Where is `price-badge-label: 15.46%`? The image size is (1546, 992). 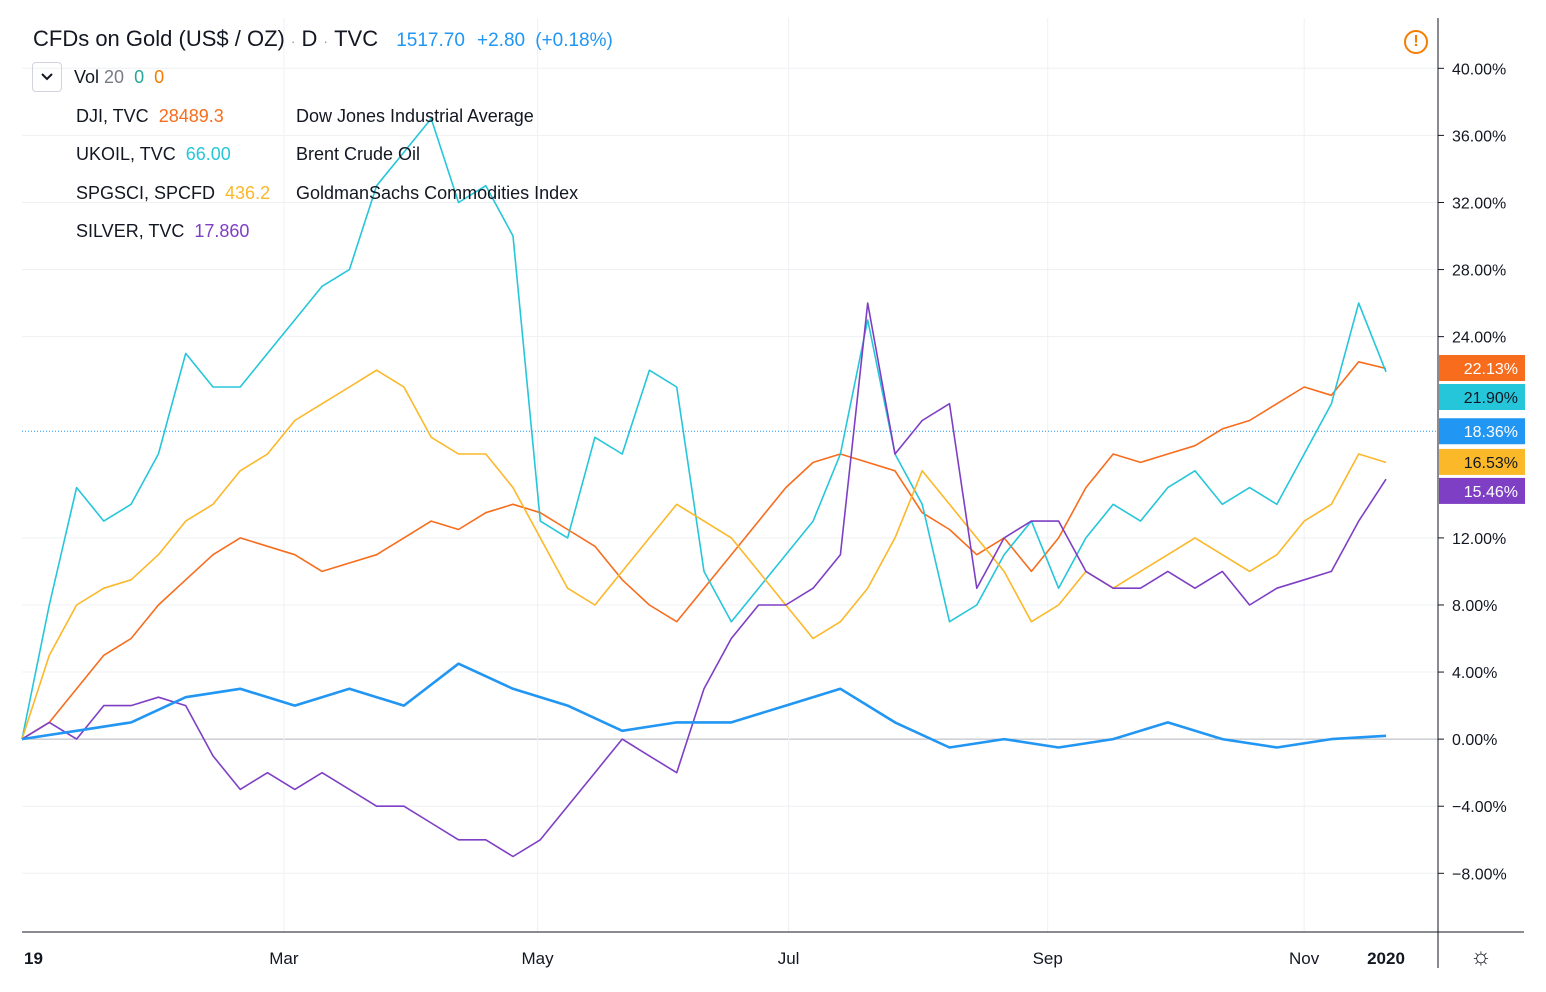 price-badge-label: 15.46% is located at coordinates (1491, 492).